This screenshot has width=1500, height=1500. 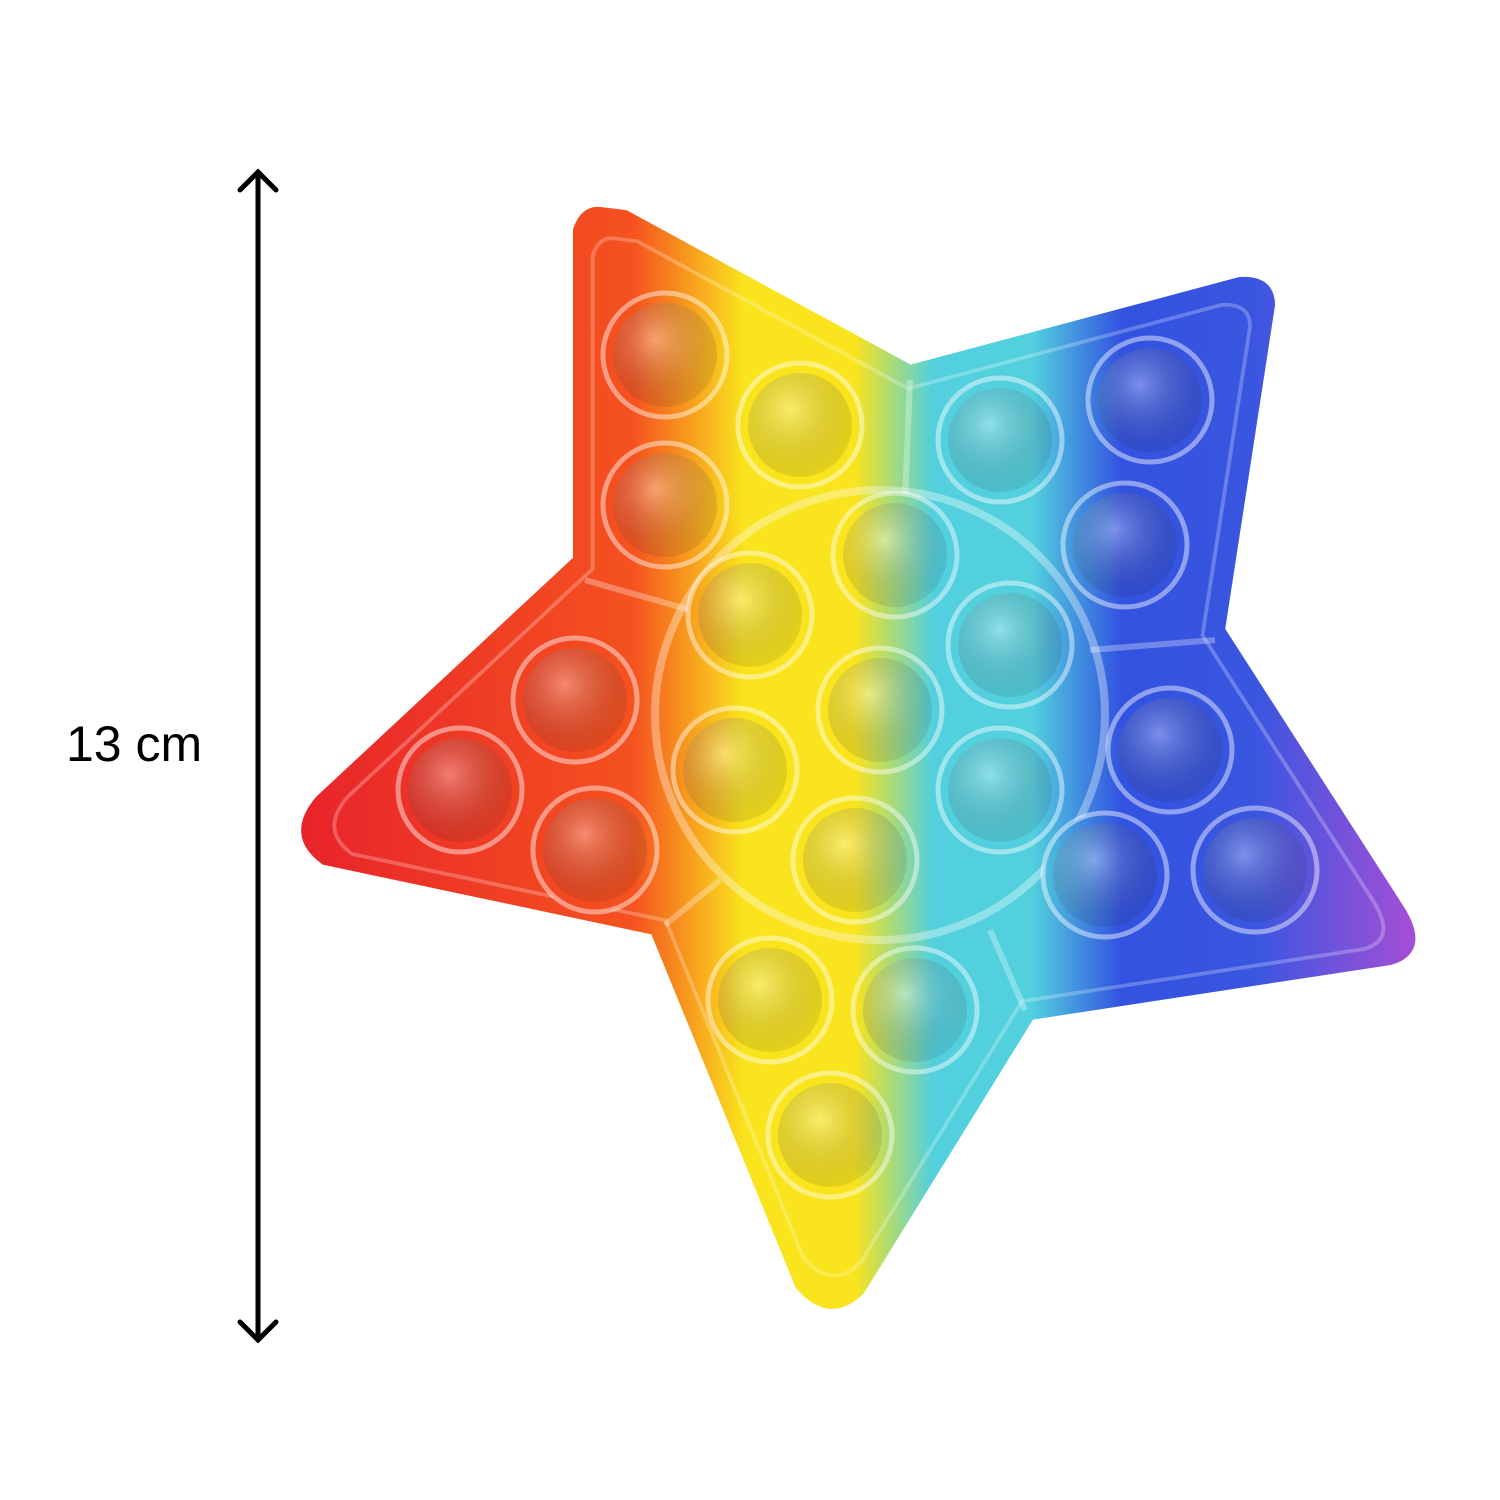 I want to click on center-ring, so click(x=880, y=715).